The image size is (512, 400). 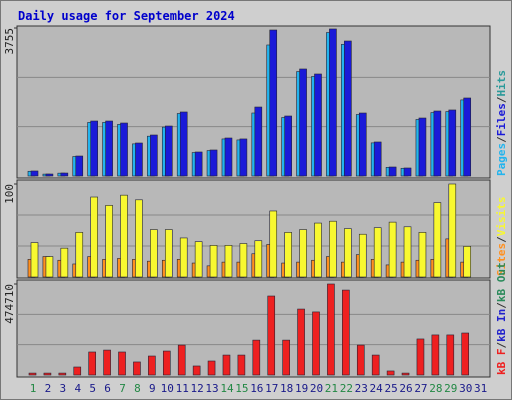 I want to click on x-tick-label: 13, so click(x=211, y=388).